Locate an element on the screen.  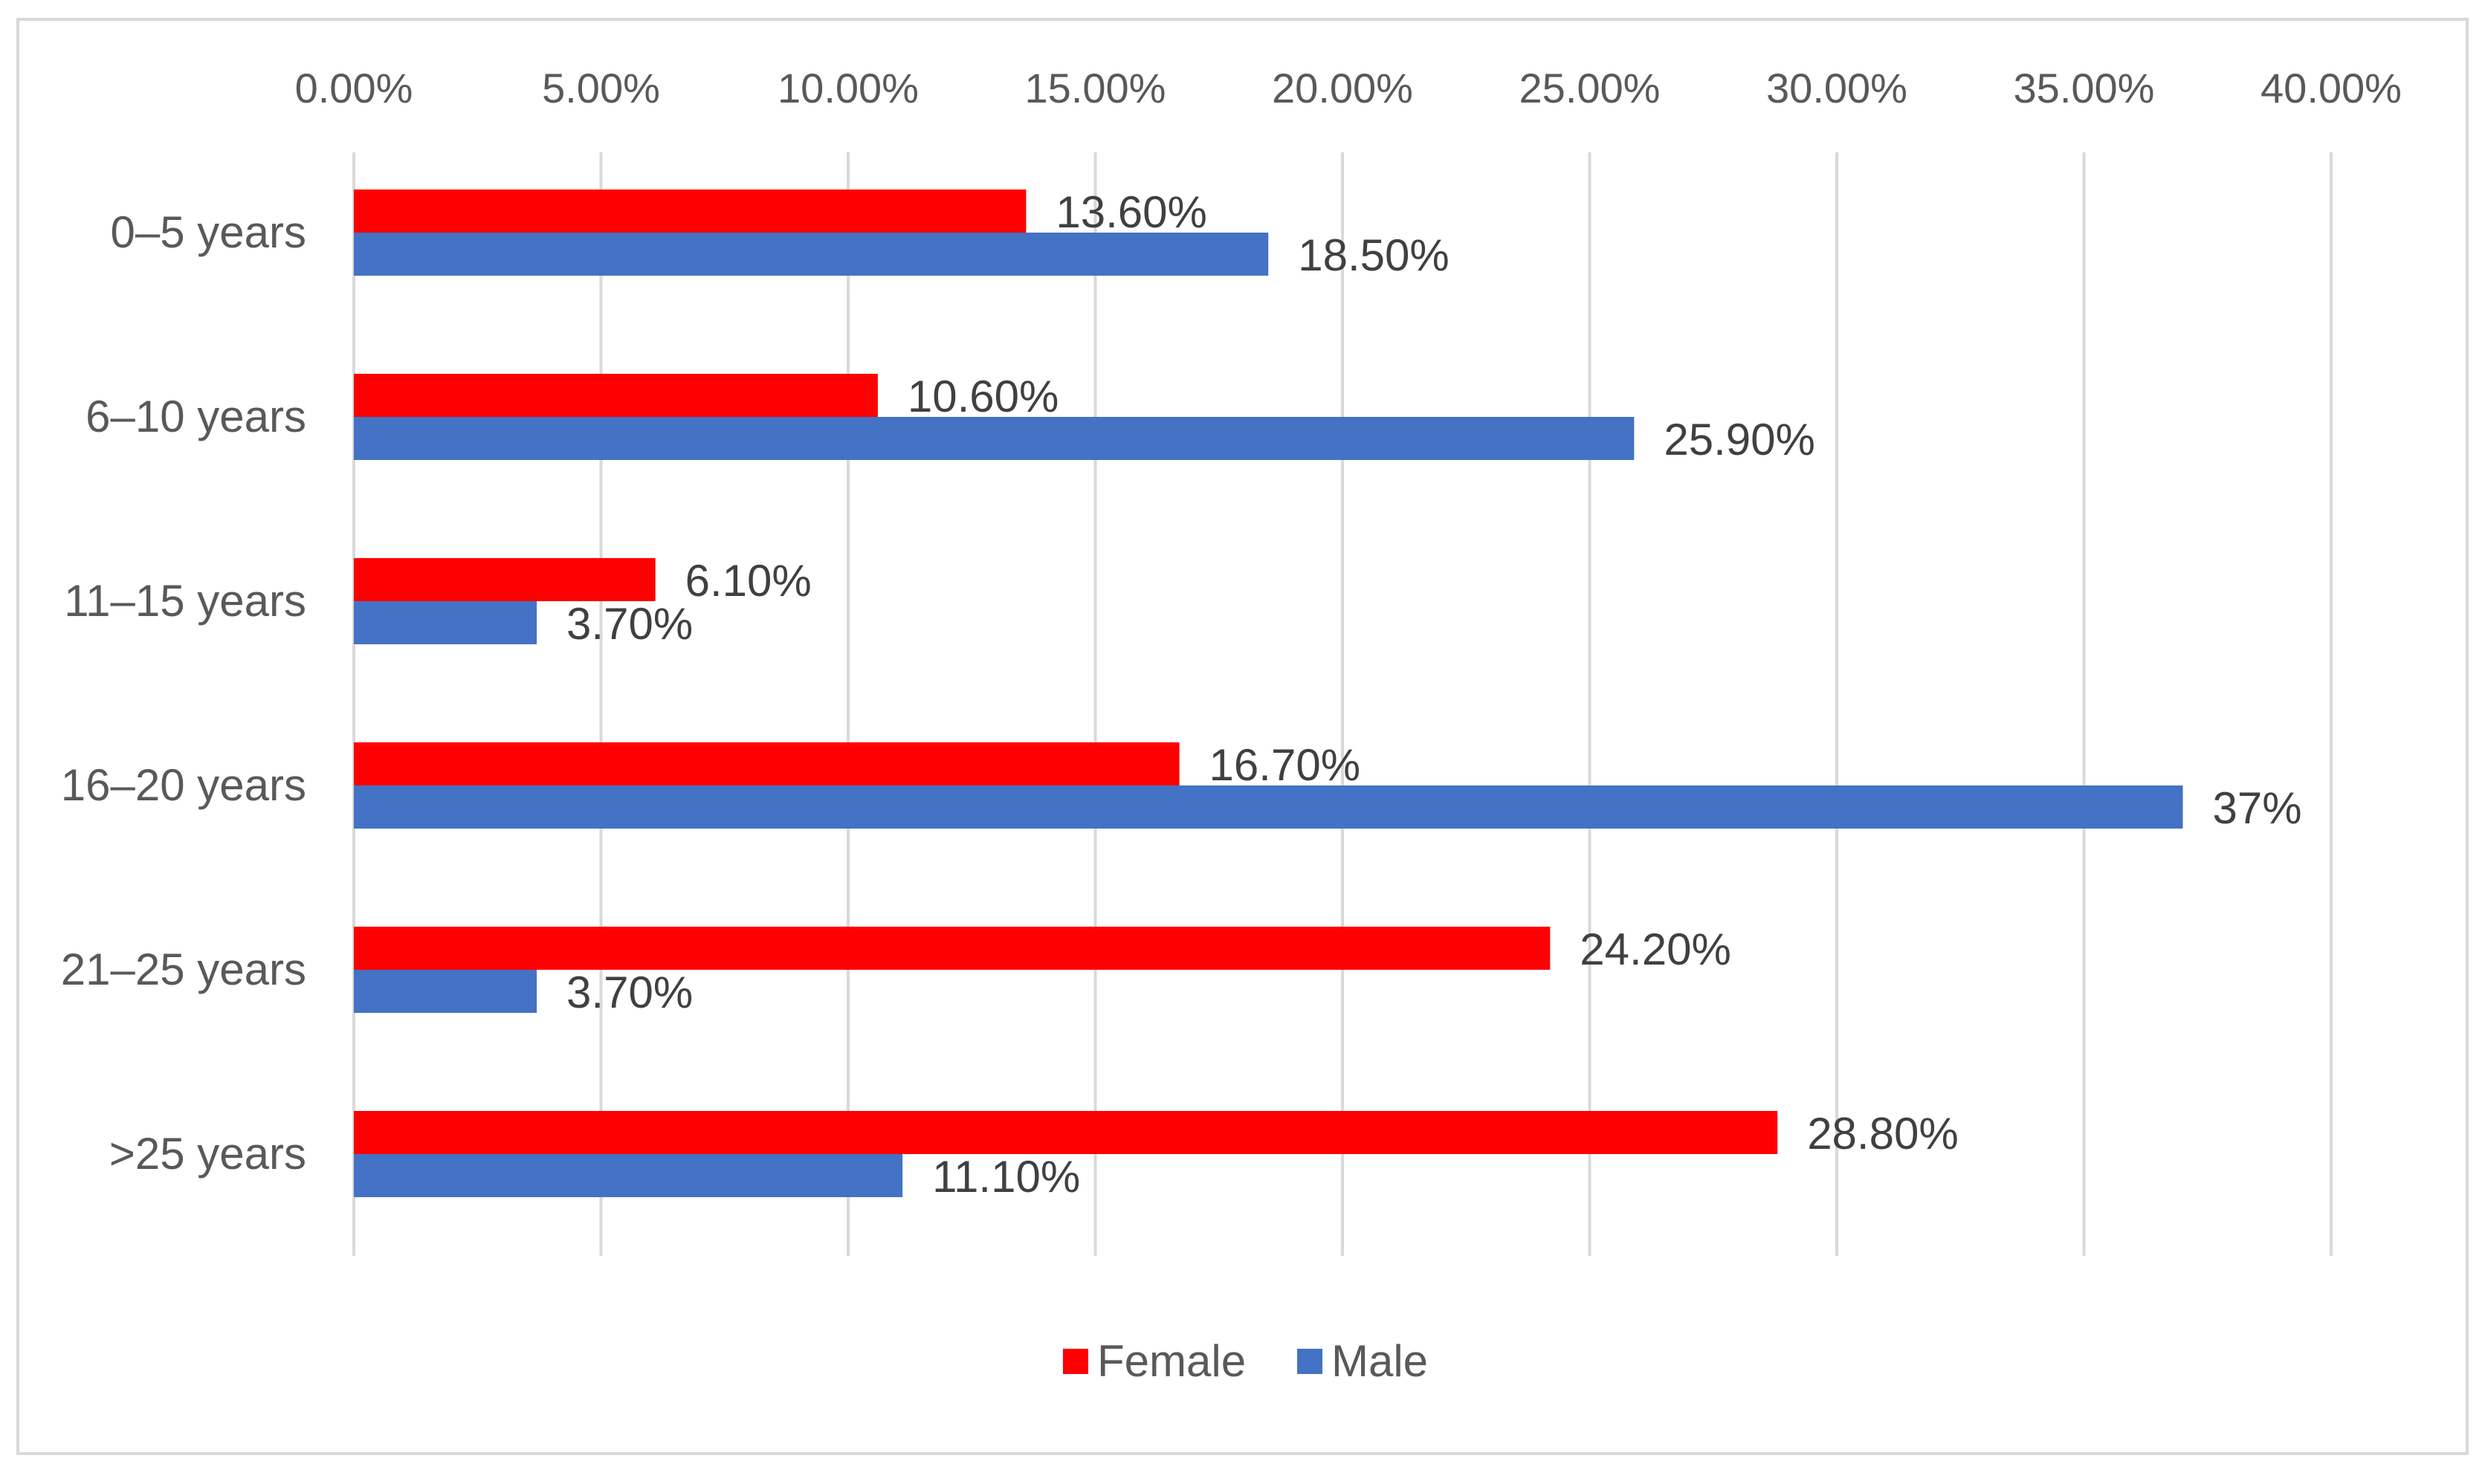
category-label: 6–10 years is located at coordinates (195, 416).